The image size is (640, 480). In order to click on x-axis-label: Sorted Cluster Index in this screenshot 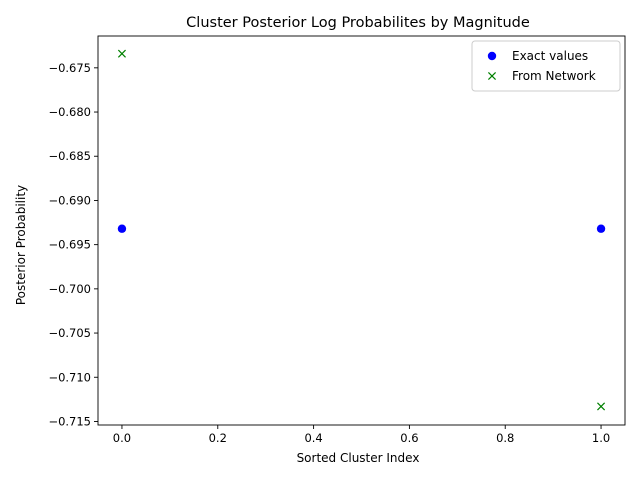, I will do `click(358, 458)`.